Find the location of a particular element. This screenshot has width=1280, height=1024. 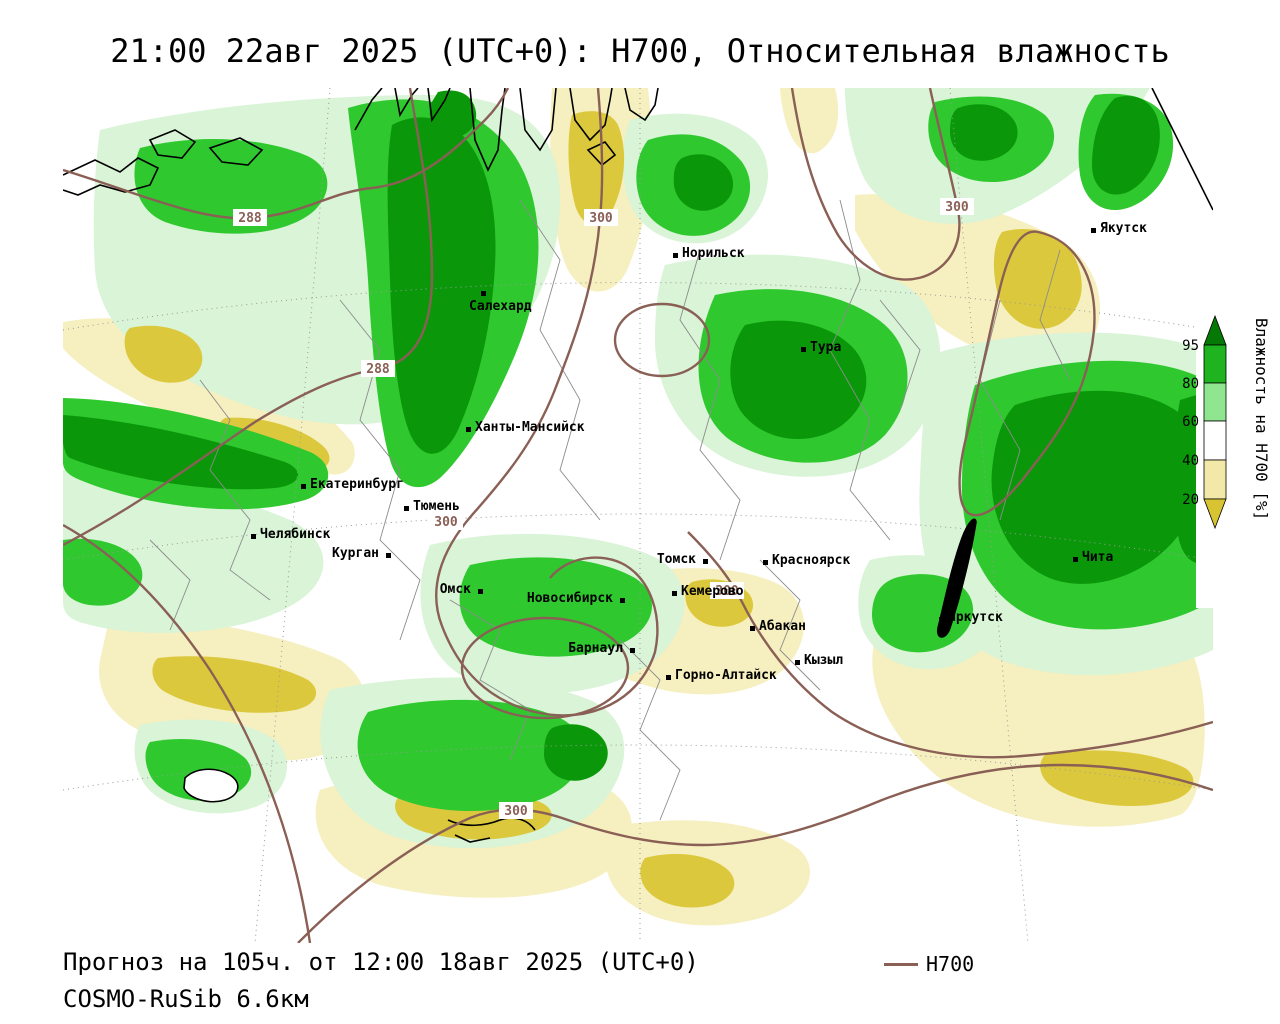

city-label: Челябинск is located at coordinates (295, 534).